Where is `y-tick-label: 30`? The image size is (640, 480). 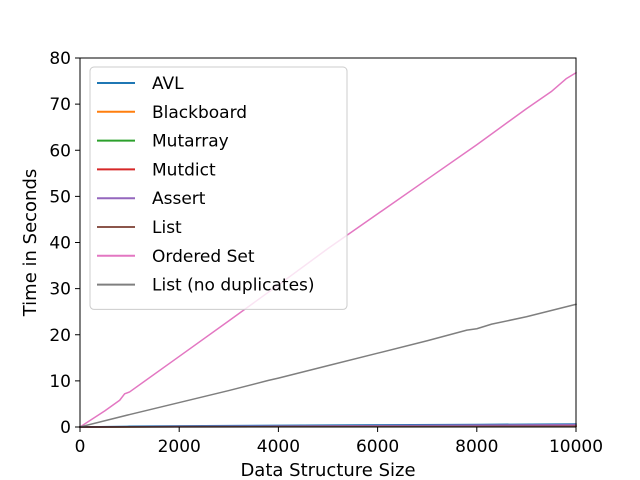
y-tick-label: 30 is located at coordinates (60, 290).